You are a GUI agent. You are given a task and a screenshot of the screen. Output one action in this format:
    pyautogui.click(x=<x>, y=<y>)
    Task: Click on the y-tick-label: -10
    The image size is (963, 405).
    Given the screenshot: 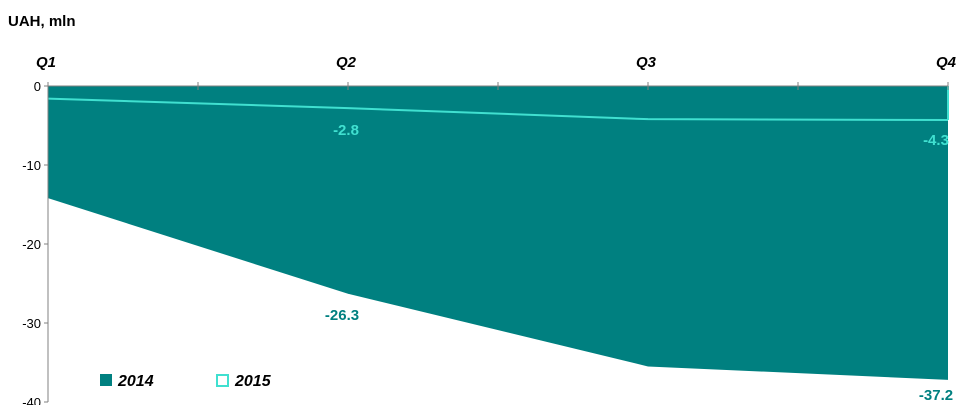 What is the action you would take?
    pyautogui.click(x=31, y=165)
    